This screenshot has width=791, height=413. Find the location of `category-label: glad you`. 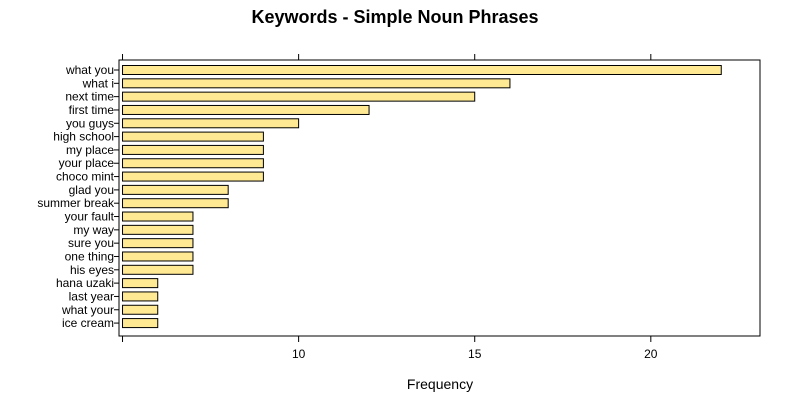

category-label: glad you is located at coordinates (91, 190).